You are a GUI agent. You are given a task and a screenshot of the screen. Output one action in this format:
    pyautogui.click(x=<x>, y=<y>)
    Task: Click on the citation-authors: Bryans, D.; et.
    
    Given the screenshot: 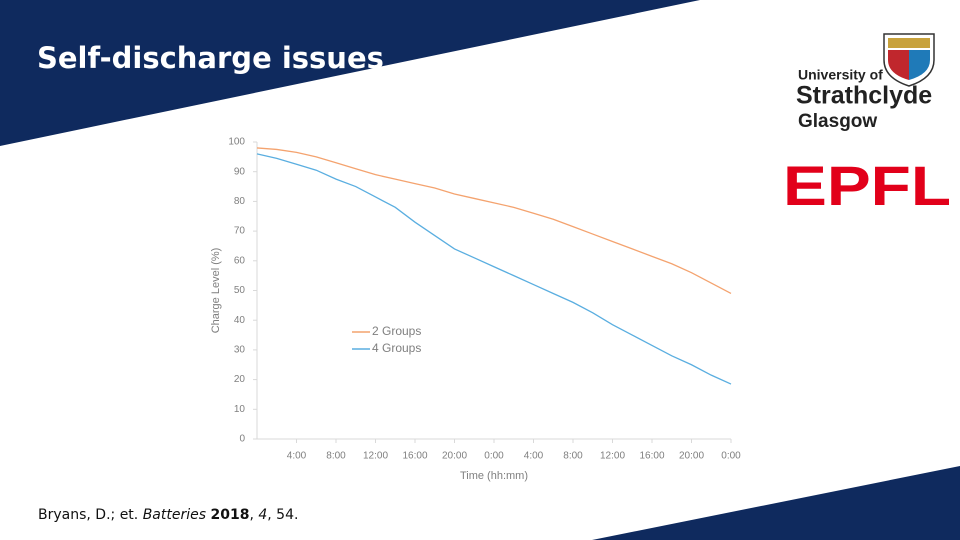 What is the action you would take?
    pyautogui.click(x=88, y=515)
    